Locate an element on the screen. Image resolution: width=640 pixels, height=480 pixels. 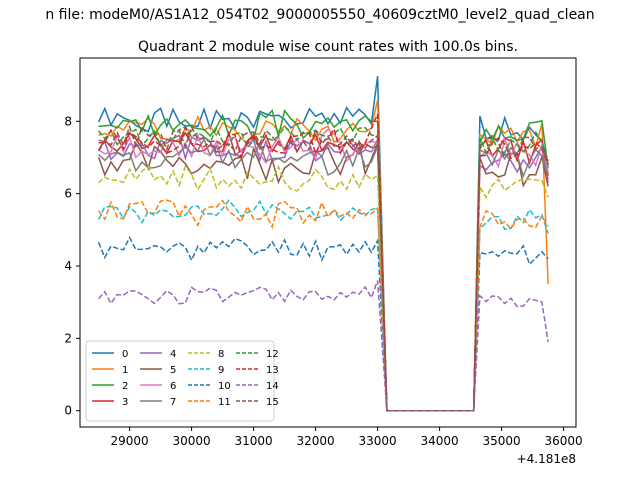
x-tick-label: 34000 is located at coordinates (440, 441).